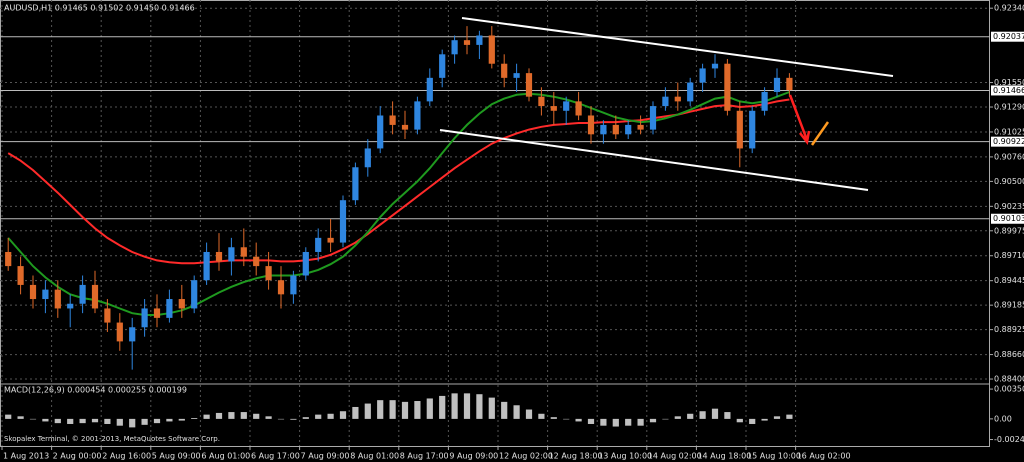  Describe the element at coordinates (576, 456) in the screenshot. I see `x-tick-label: 12 Aug 18:00` at that location.